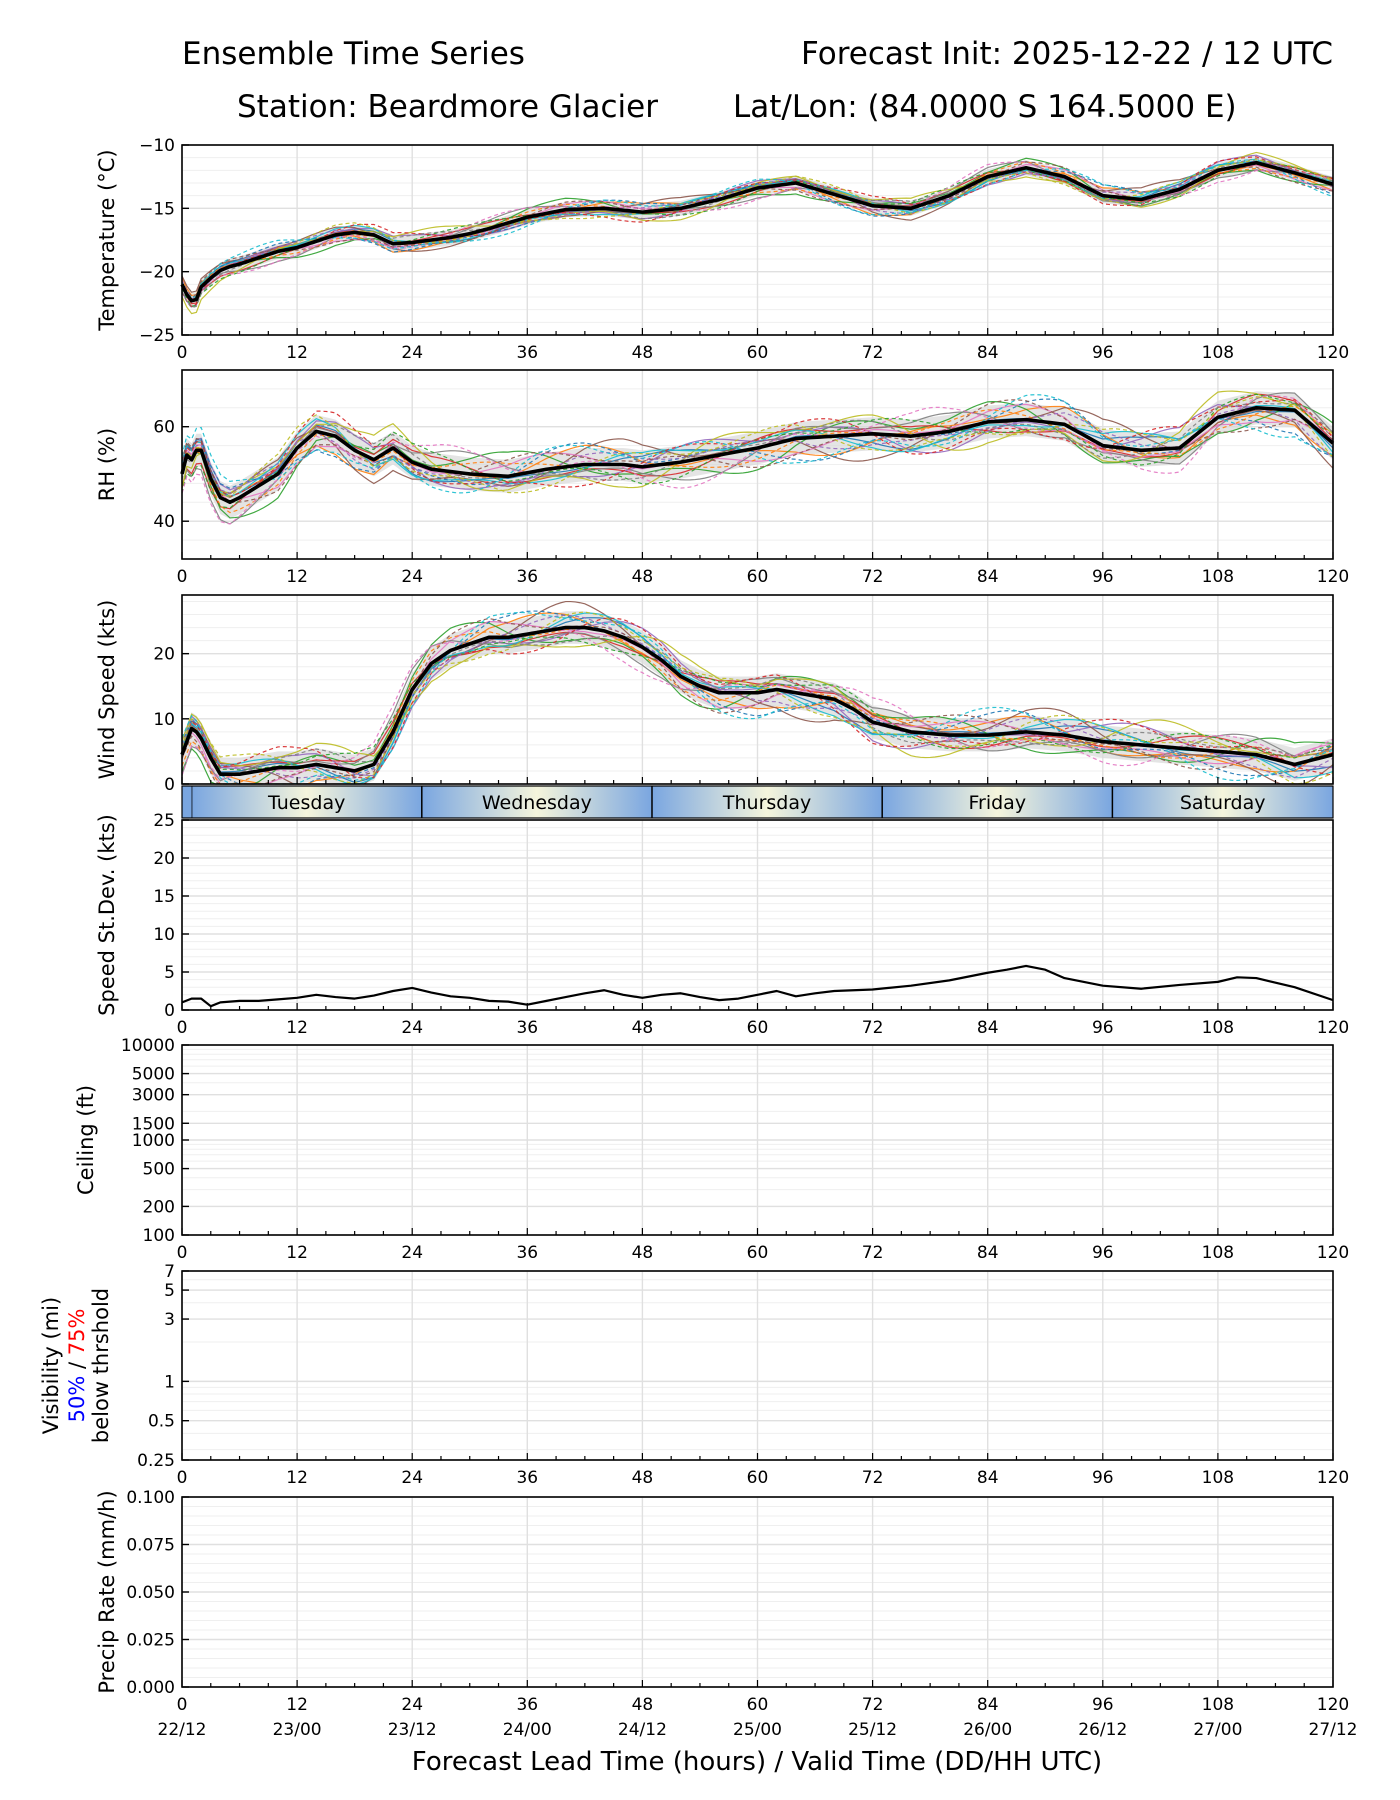 The image size is (1400, 1800). I want to click on y-axis-label: RH (%), so click(107, 464).